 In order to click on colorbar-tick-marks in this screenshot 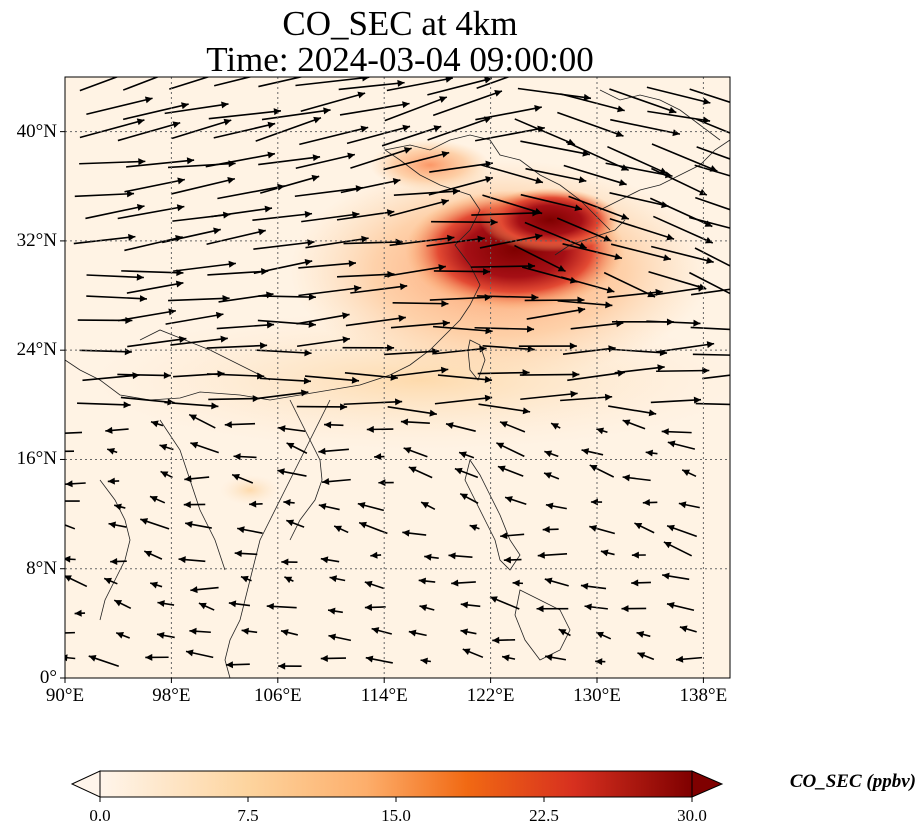, I will do `click(396, 799)`.